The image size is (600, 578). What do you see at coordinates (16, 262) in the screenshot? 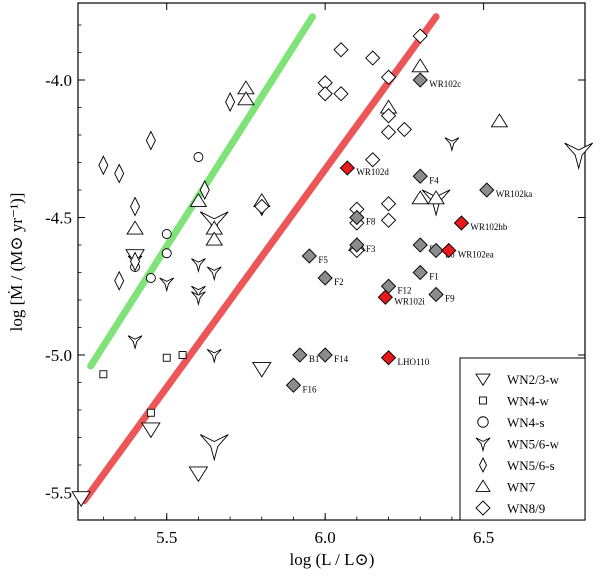
I see `y-axis-title: log [Ṁ / (M⊙ yr⁻¹)]` at bounding box center [16, 262].